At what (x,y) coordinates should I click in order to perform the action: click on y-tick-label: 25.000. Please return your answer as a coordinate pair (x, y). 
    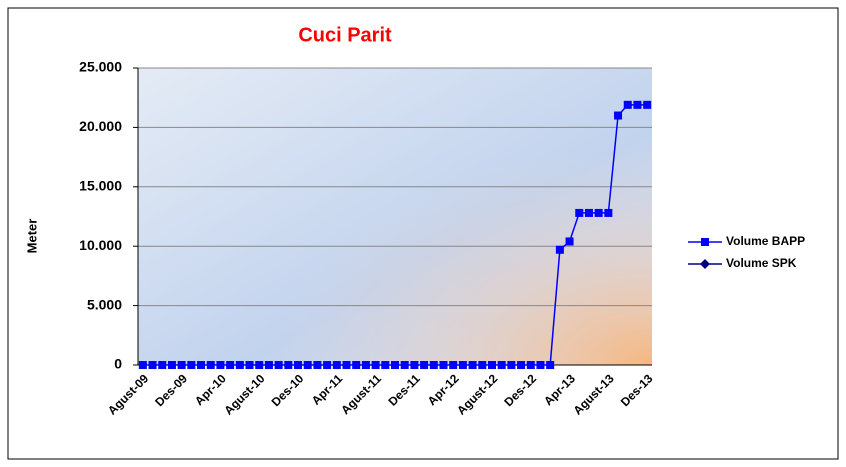
    Looking at the image, I should click on (100, 67).